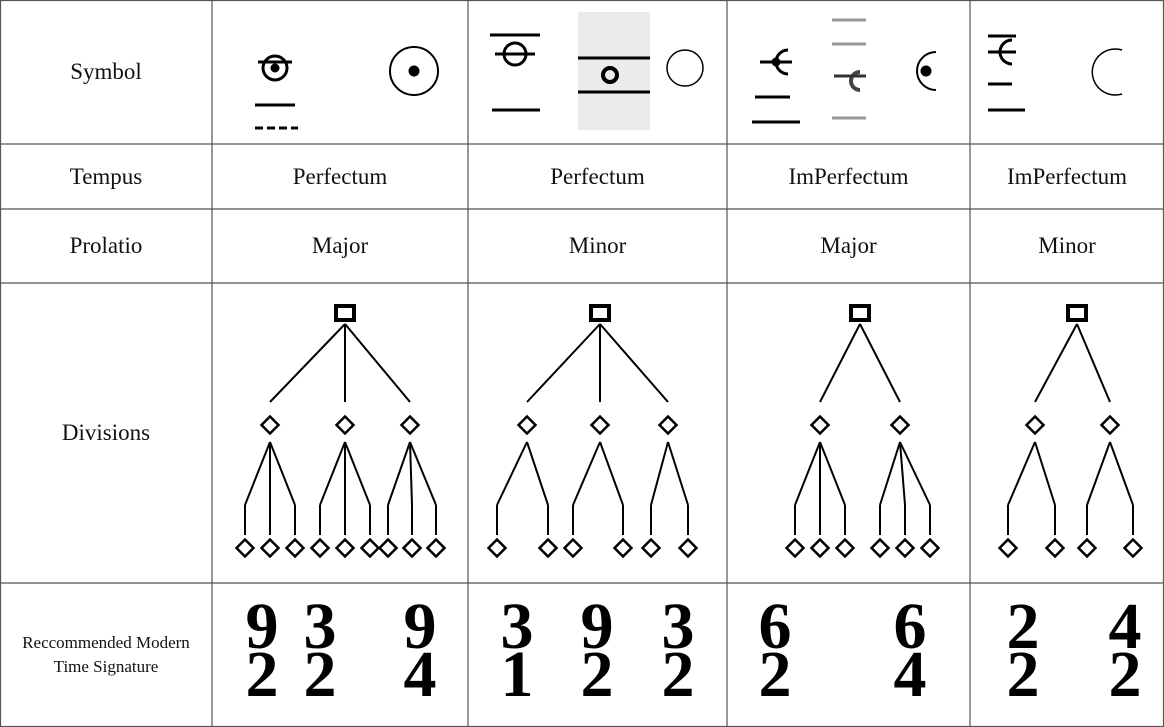  Describe the element at coordinates (1125, 626) in the screenshot. I see `numerator: 4` at that location.